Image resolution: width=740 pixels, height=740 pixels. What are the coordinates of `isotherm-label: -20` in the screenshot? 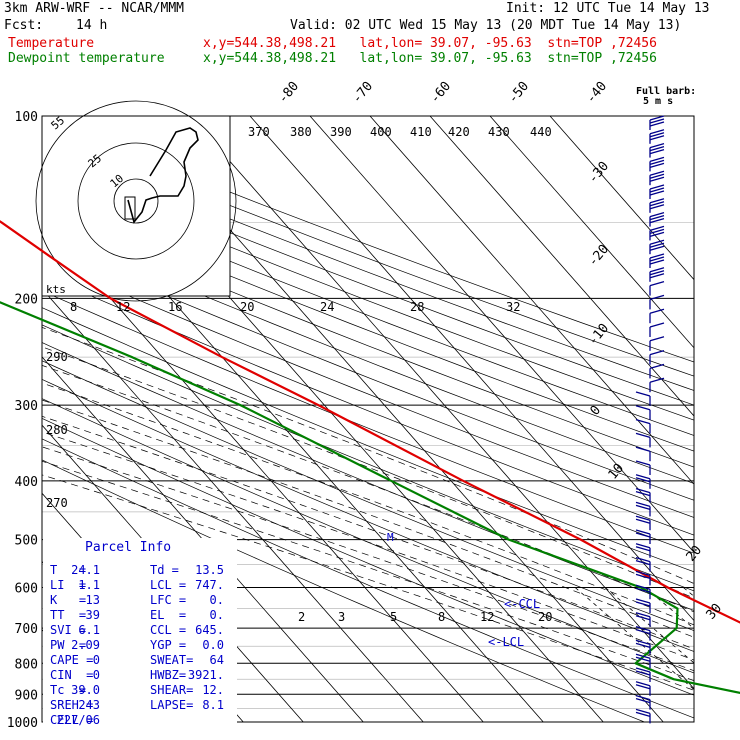 It's located at (599, 256).